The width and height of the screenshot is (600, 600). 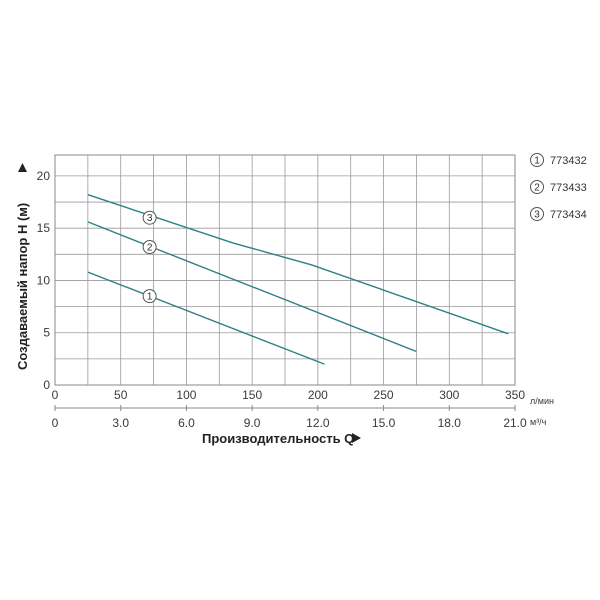 I want to click on legend-series-name: 773433, so click(x=568, y=188).